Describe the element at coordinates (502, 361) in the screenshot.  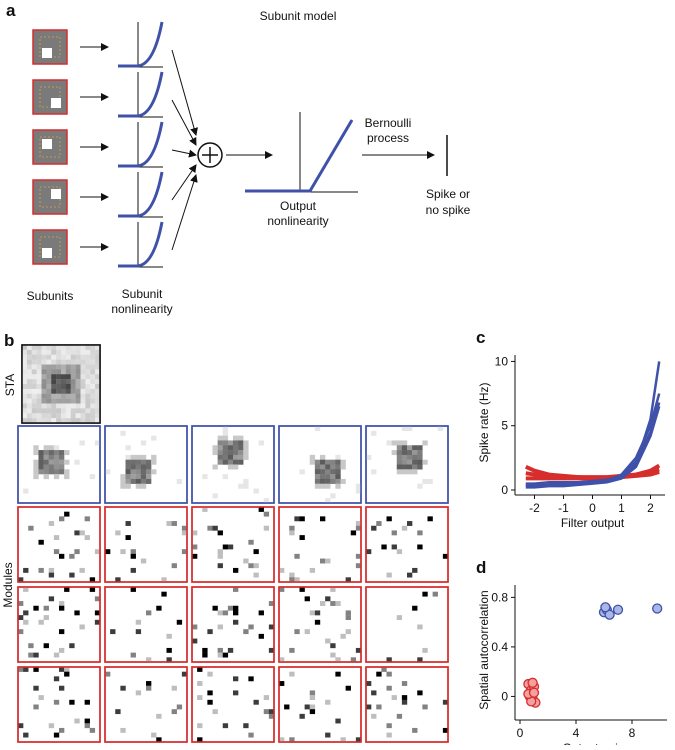
I see `y-tick-label: 10` at that location.